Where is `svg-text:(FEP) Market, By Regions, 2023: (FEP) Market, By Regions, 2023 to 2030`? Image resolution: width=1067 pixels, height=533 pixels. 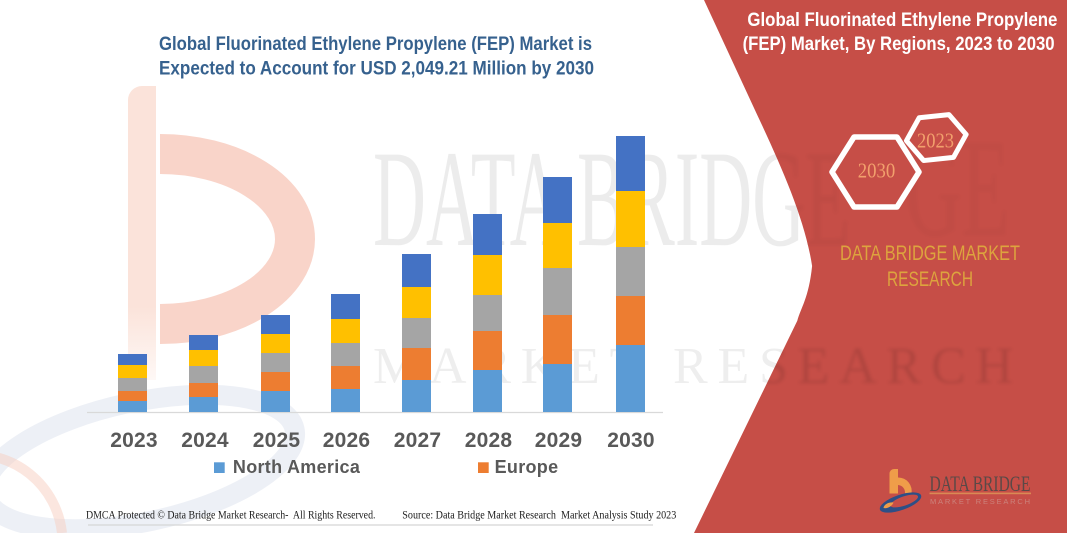
svg-text:(FEP) Market, By Regions, 2023: (FEP) Market, By Regions, 2023 to 2030 is located at coordinates (899, 44).